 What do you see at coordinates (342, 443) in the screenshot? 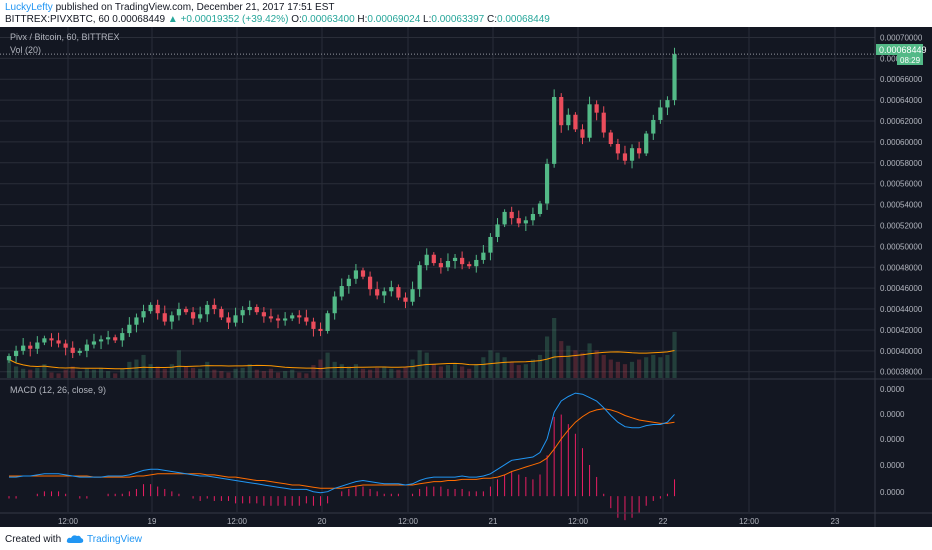
I see `macd-line` at bounding box center [342, 443].